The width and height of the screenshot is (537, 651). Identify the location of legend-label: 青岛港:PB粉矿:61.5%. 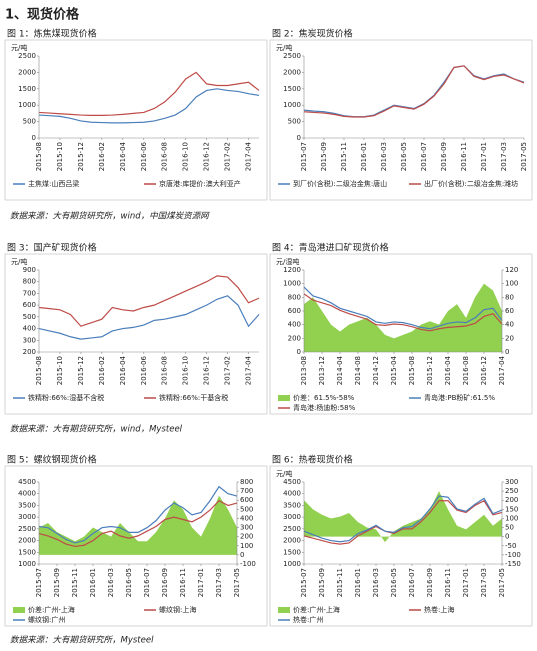
(459, 397).